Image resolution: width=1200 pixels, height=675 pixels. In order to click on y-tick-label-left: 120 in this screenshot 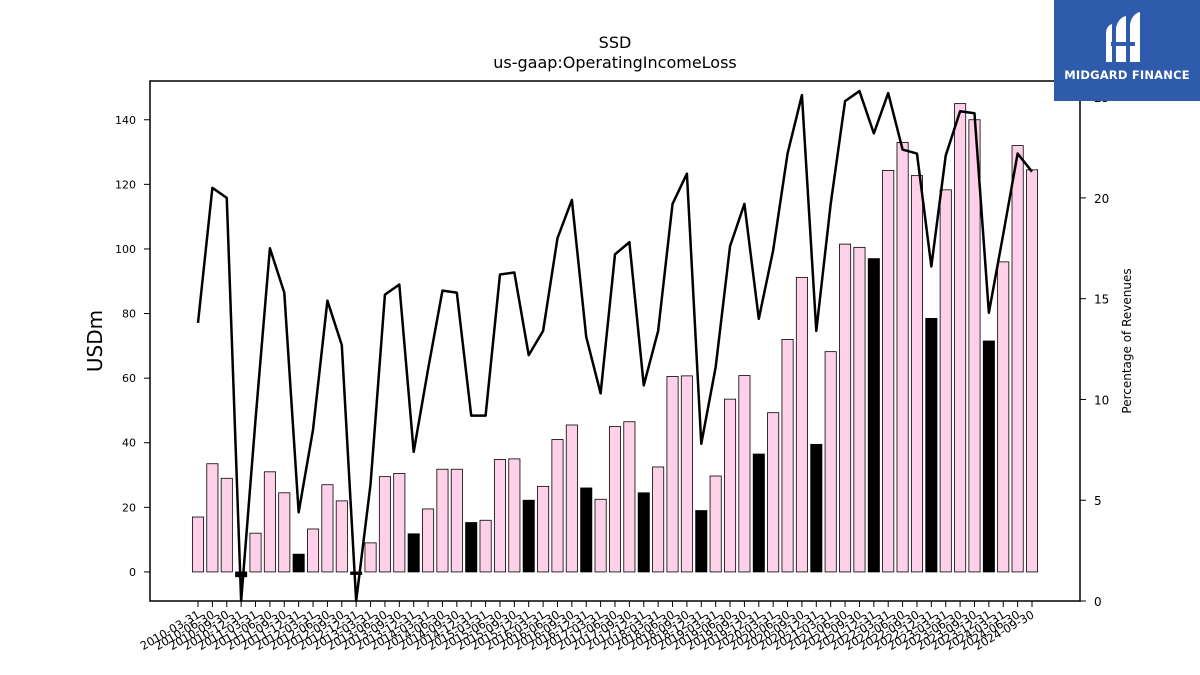, I will do `click(125, 184)`.